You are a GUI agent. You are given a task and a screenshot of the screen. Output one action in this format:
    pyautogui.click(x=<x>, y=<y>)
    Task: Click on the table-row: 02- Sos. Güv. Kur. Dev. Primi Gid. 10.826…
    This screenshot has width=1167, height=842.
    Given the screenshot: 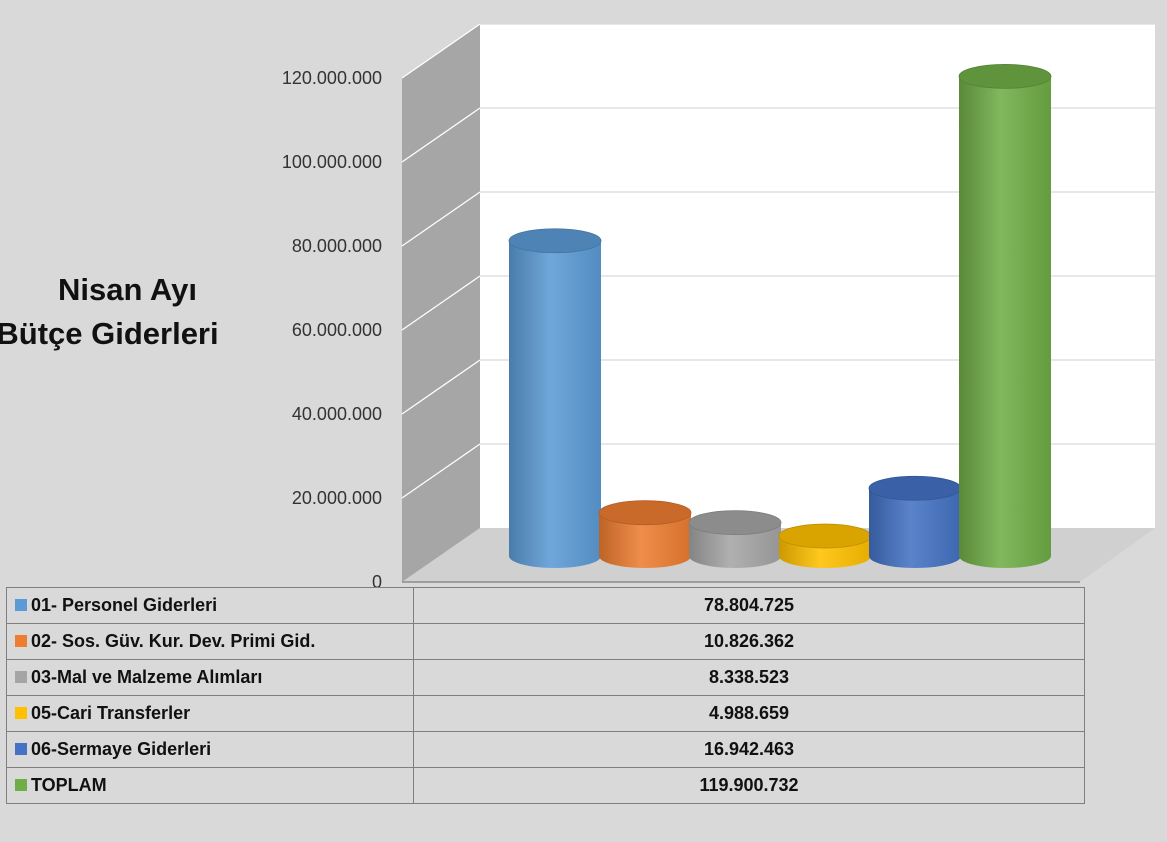 What is the action you would take?
    pyautogui.click(x=545, y=641)
    